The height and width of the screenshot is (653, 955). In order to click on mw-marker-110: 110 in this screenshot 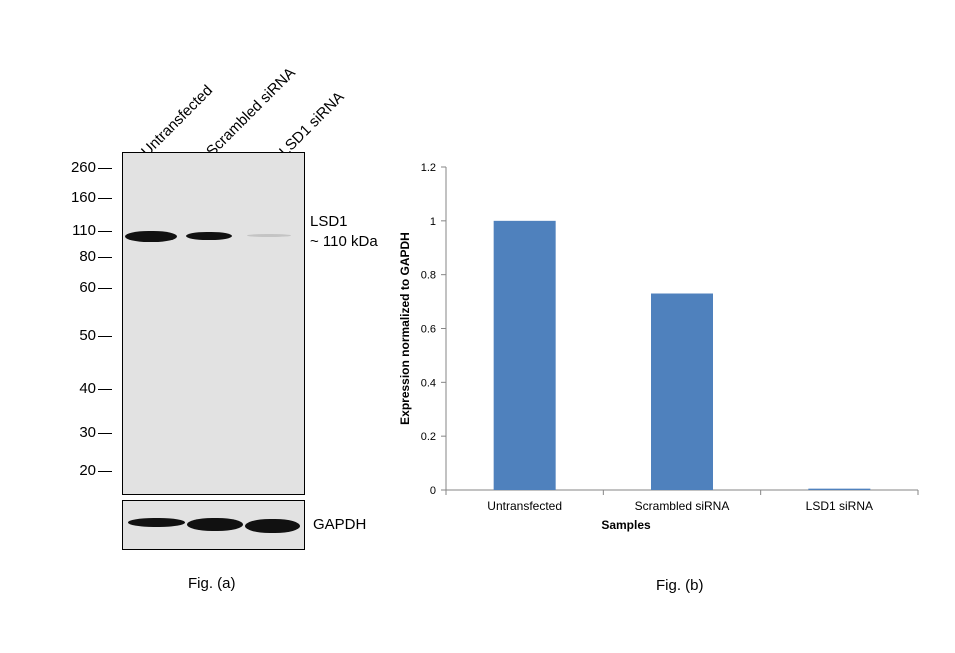, I will do `click(84, 230)`.